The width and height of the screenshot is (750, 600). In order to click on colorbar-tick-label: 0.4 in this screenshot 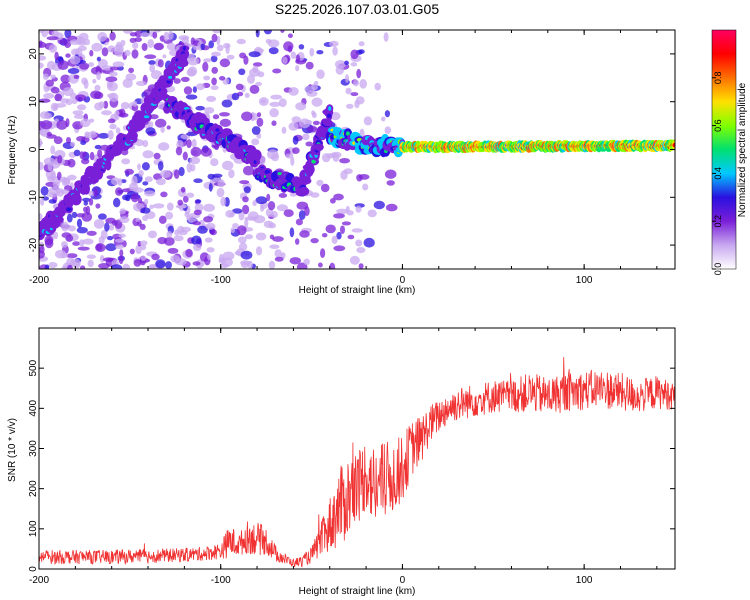, I will do `click(718, 173)`.